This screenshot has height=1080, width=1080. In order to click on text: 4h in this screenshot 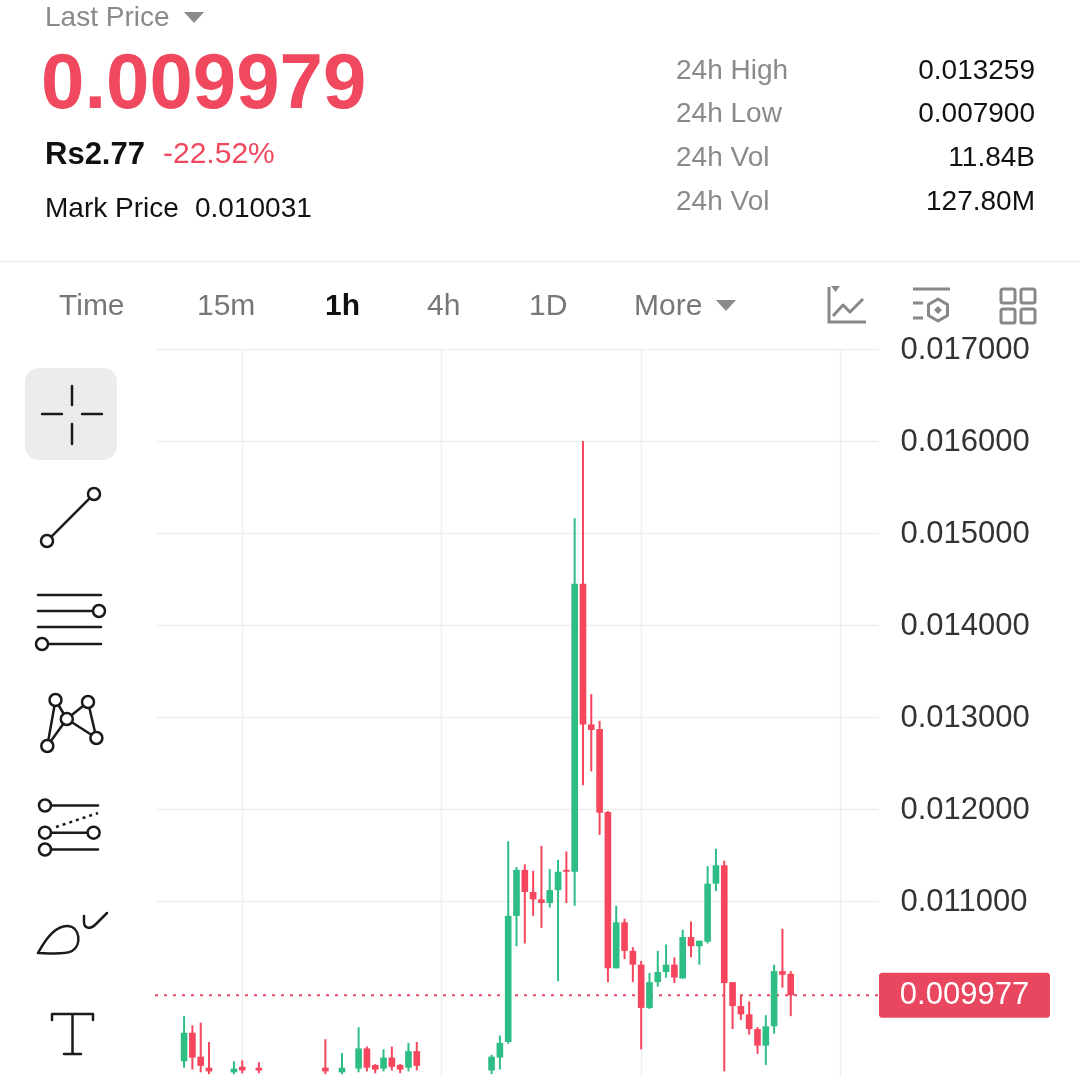, I will do `click(444, 305)`.